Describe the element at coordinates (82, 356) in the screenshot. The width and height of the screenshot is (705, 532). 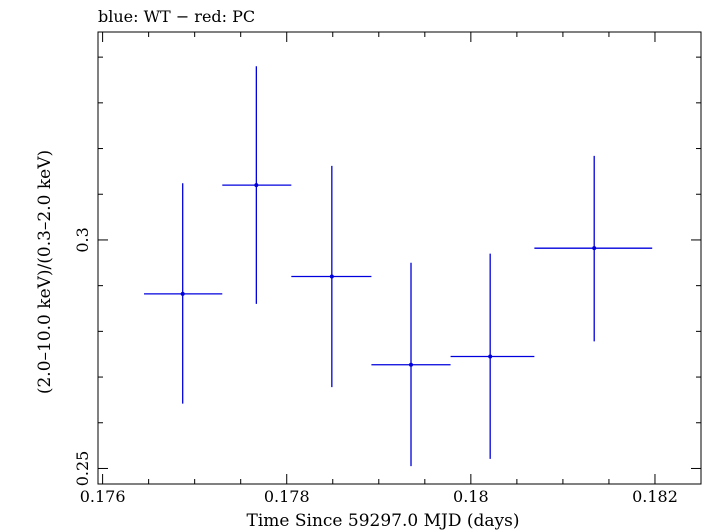
I see `y-tick-labels: 0.25 0.3` at that location.